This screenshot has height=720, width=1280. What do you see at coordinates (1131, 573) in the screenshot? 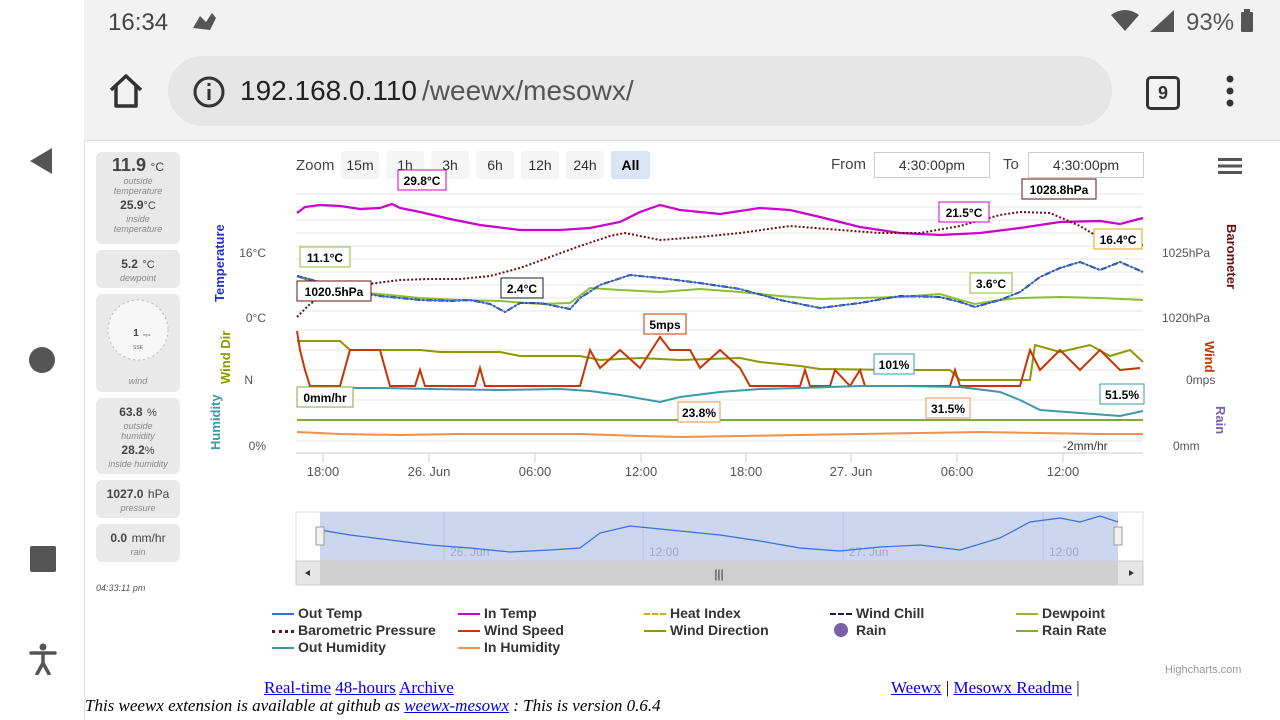
I see `scroll-right-arrow-icon` at bounding box center [1131, 573].